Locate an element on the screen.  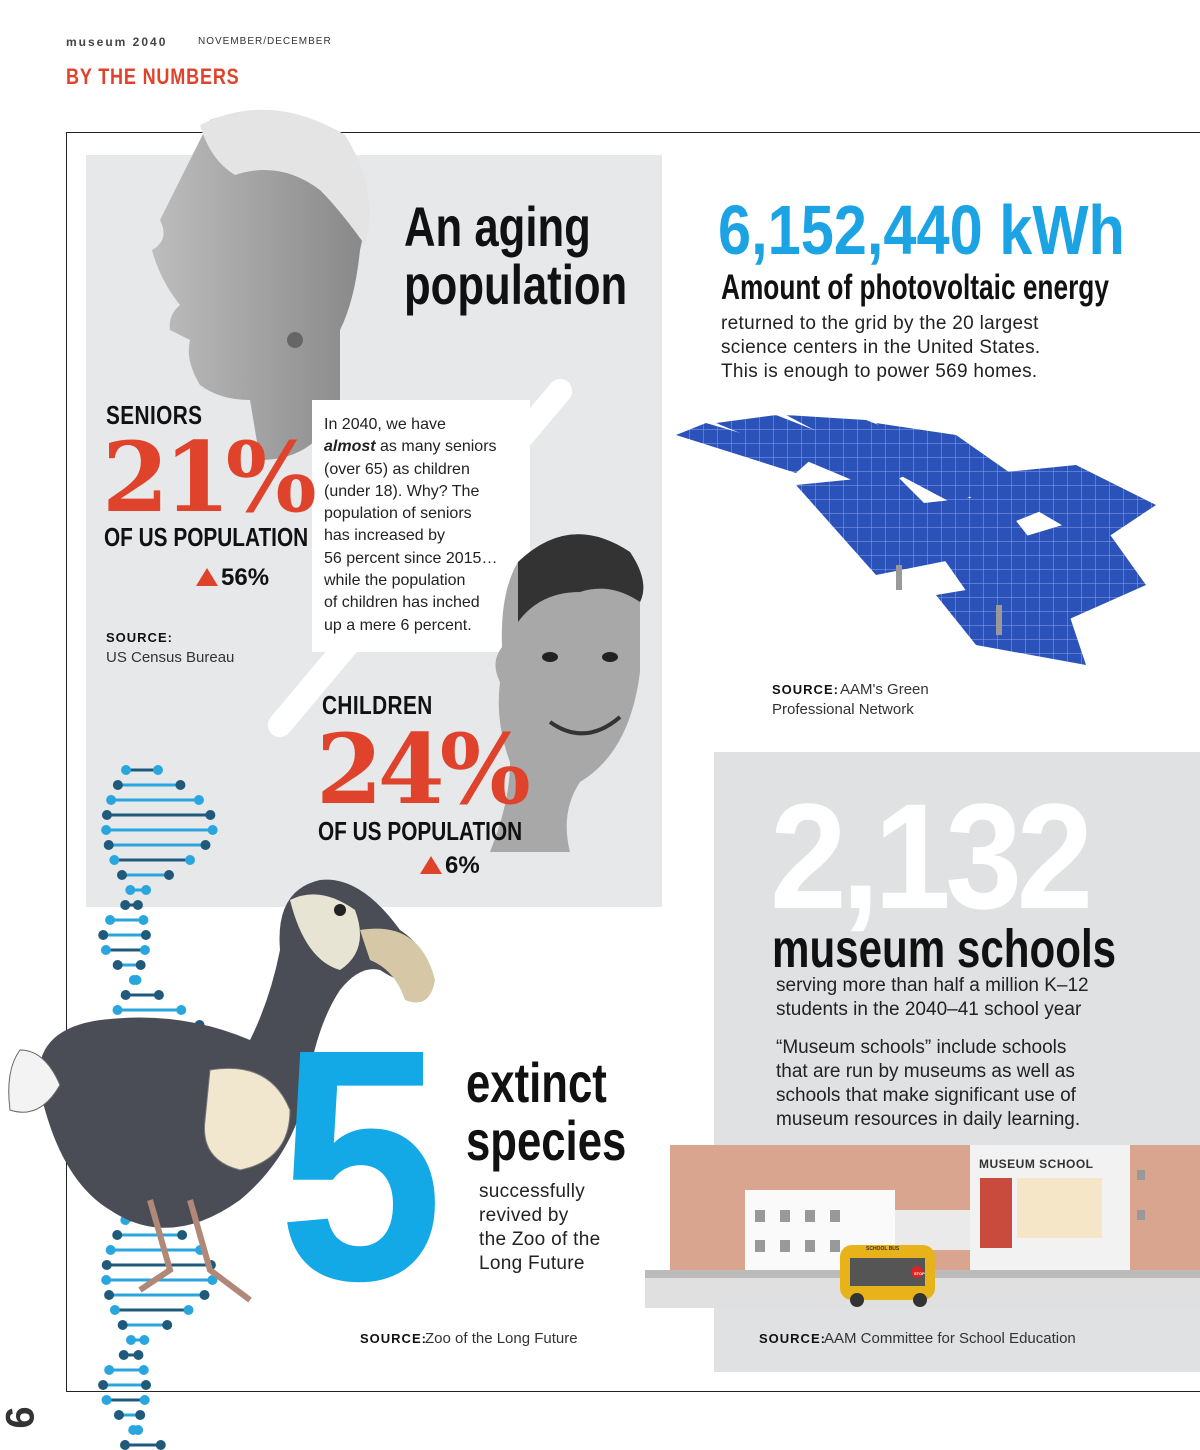
seniors-sub: OF US POPULATION is located at coordinates (206, 537).